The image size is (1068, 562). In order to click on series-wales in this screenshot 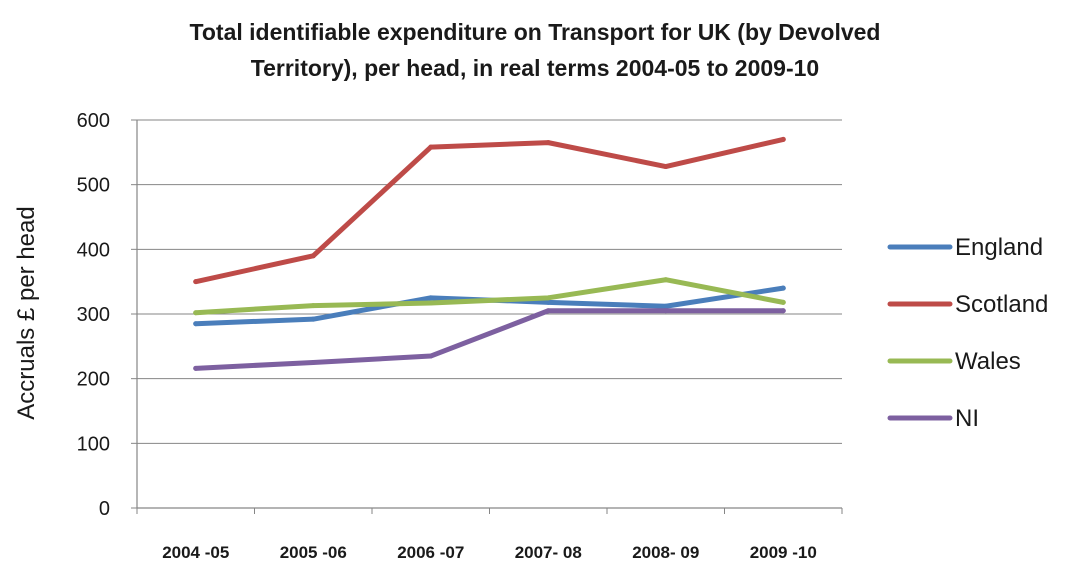, I will do `click(489, 296)`.